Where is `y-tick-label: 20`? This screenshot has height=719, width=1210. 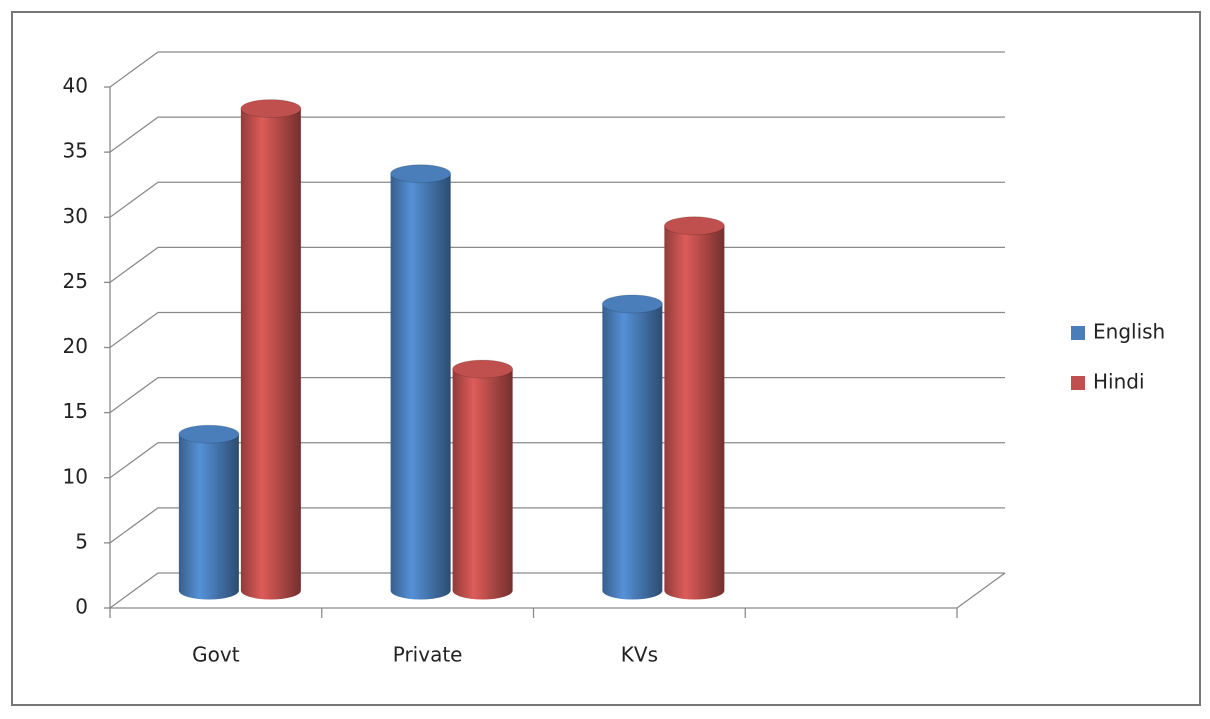 y-tick-label: 20 is located at coordinates (75, 346).